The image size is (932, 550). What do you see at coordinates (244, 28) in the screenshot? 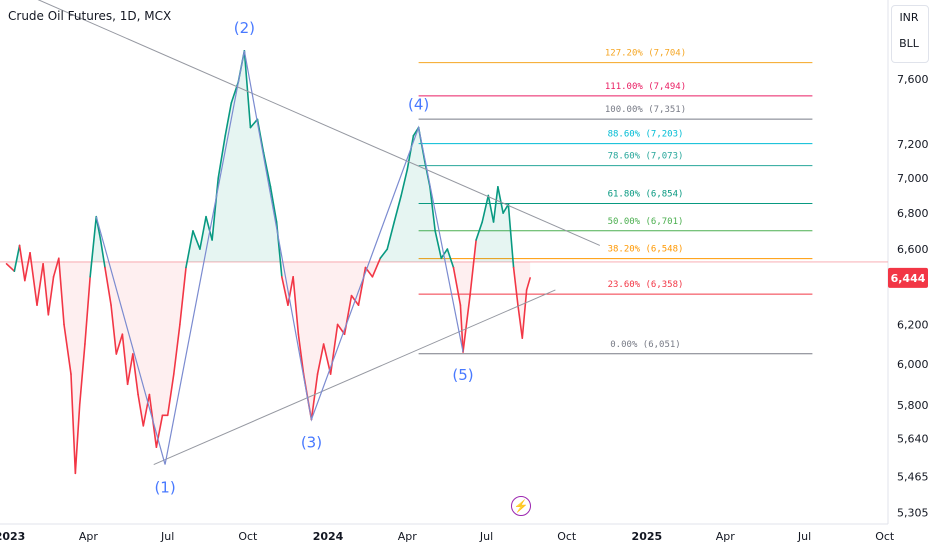
I see `elliott-wave-label: (2)` at bounding box center [244, 28].